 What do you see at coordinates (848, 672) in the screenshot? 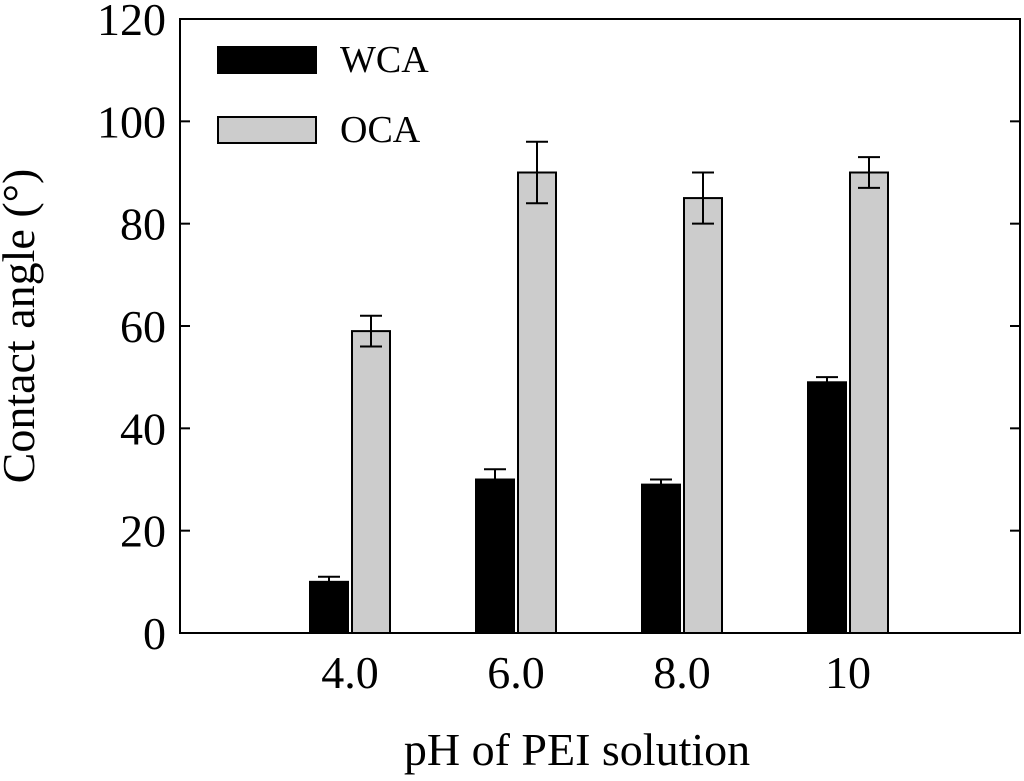
I see `x-tick-label: 10` at bounding box center [848, 672].